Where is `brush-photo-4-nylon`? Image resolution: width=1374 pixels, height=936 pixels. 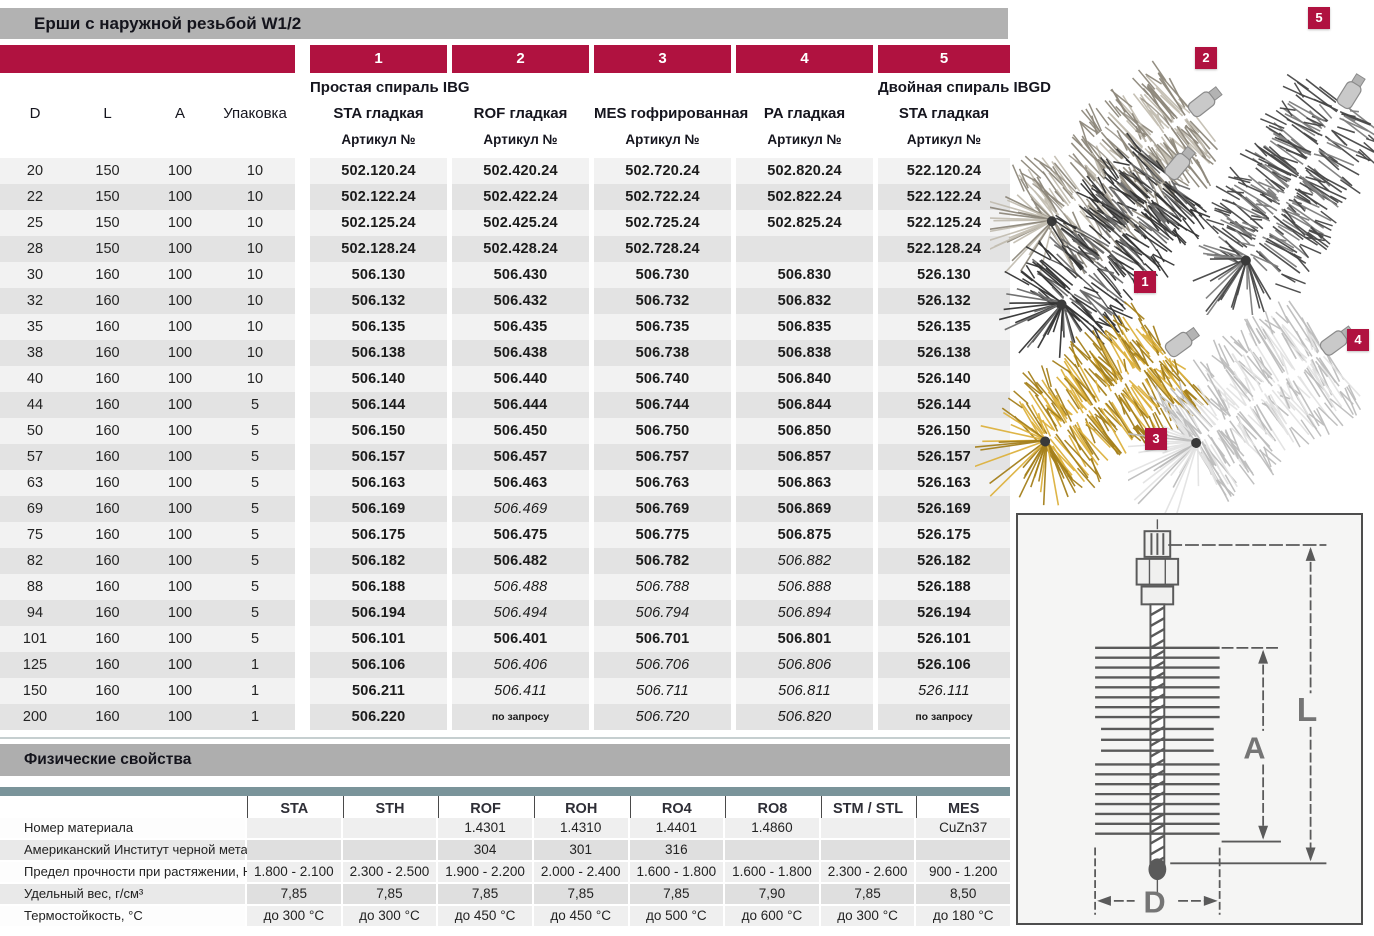 brush-photo-4-nylon is located at coordinates (1245, 408).